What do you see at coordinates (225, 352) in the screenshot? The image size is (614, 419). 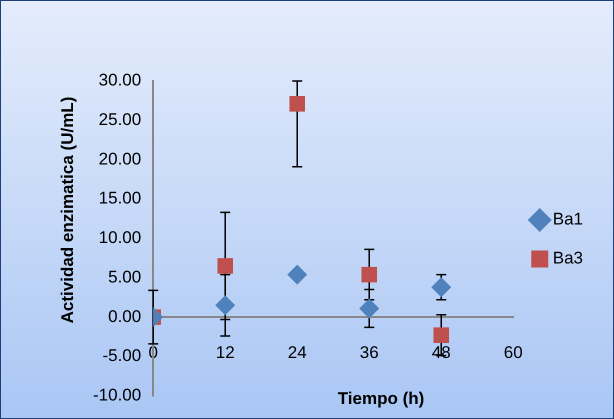 I see `x-tick-label: 12` at bounding box center [225, 352].